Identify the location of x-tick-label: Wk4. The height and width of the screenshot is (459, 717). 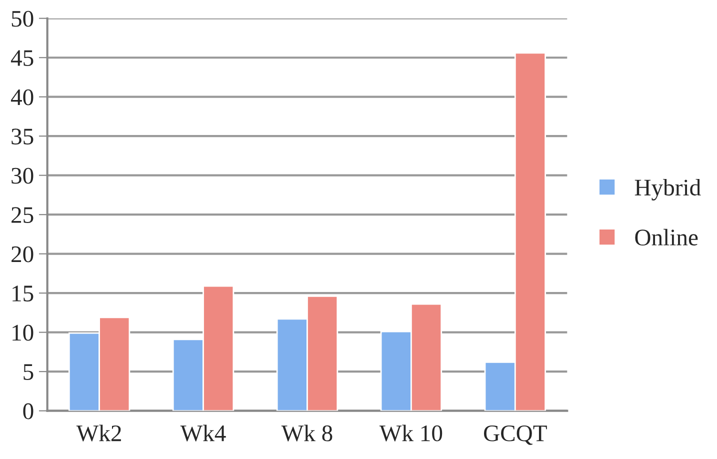
(203, 433).